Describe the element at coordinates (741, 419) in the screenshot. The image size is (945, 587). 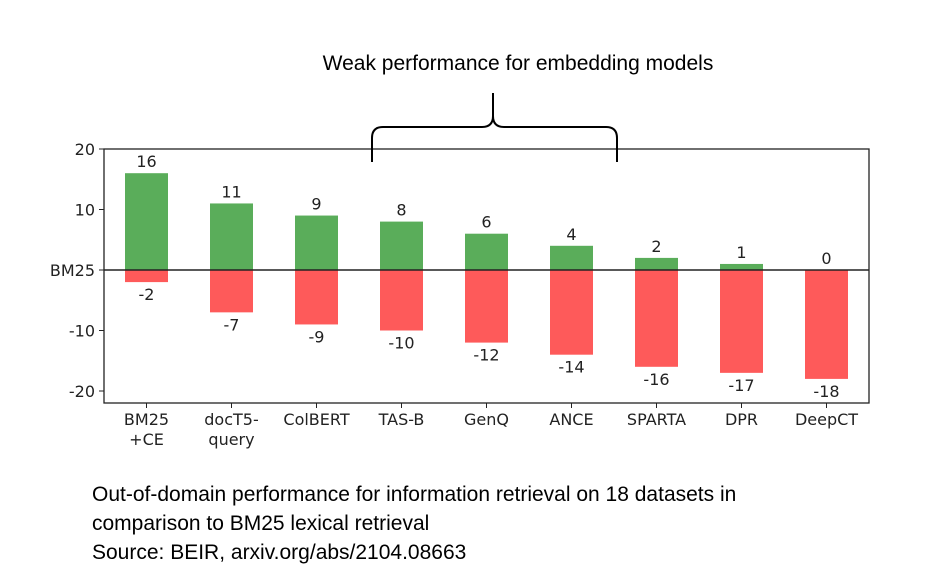
I see `x-tick-label: DPR` at that location.